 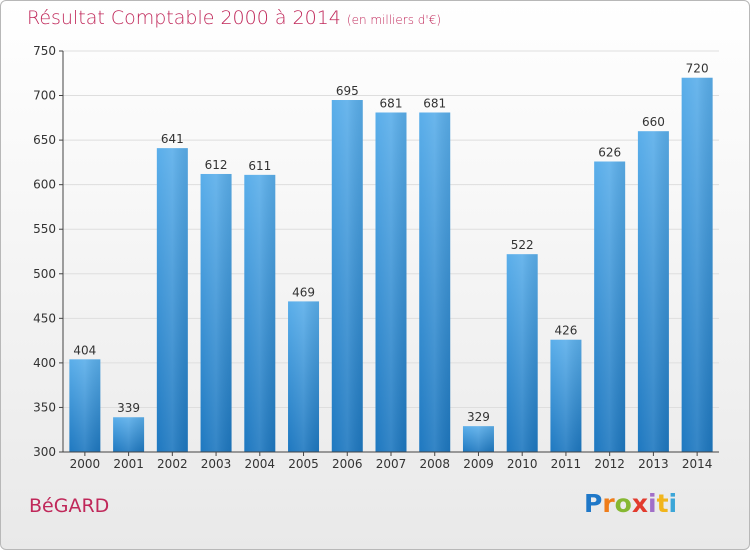 What do you see at coordinates (522, 245) in the screenshot?
I see `data-label: 522` at bounding box center [522, 245].